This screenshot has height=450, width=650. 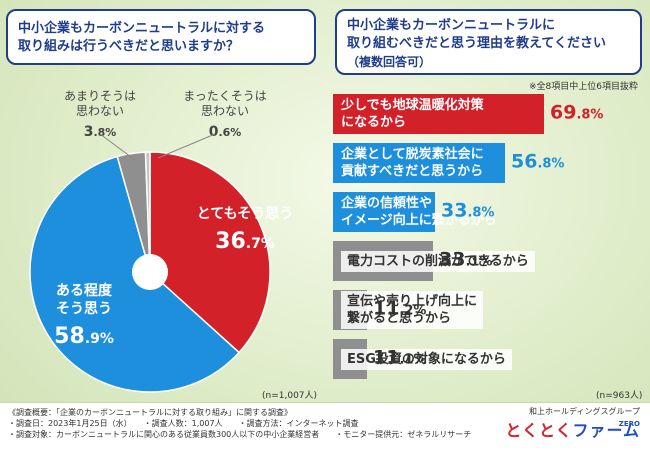 What do you see at coordinates (150, 412) in the screenshot?
I see `survey-title: 《調査概要：「企業のカーボンニュートラルに対する取り組み」に関する調査》` at bounding box center [150, 412].